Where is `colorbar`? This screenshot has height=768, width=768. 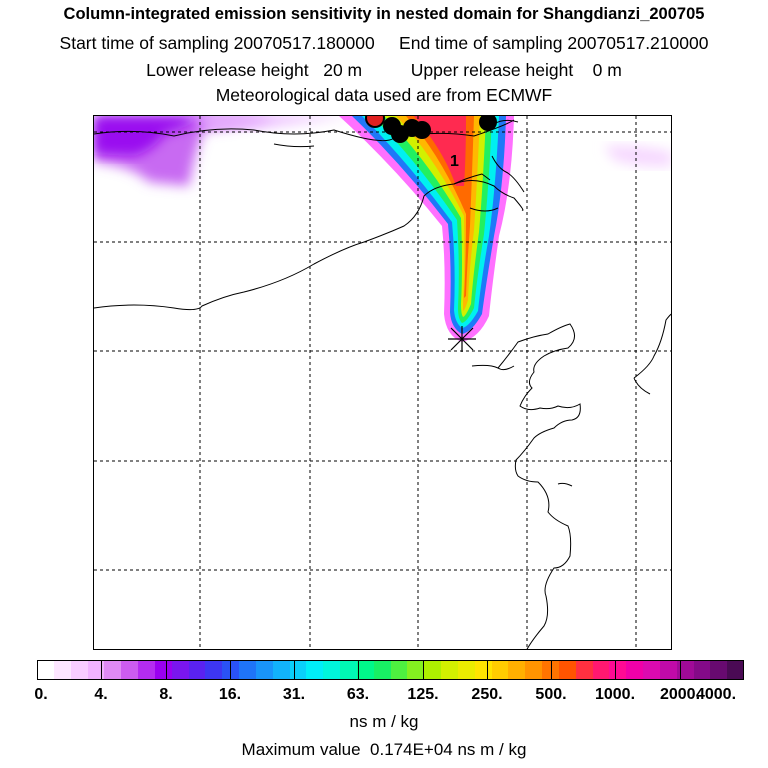 colorbar is located at coordinates (390, 670).